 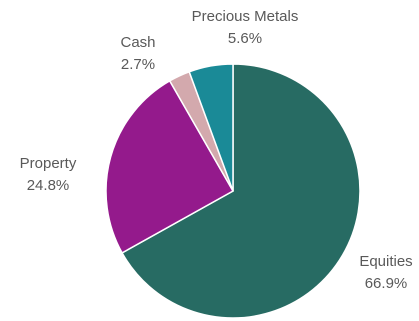 What do you see at coordinates (245, 38) in the screenshot?
I see `slice-value-label-precious-metals: 5.6%` at bounding box center [245, 38].